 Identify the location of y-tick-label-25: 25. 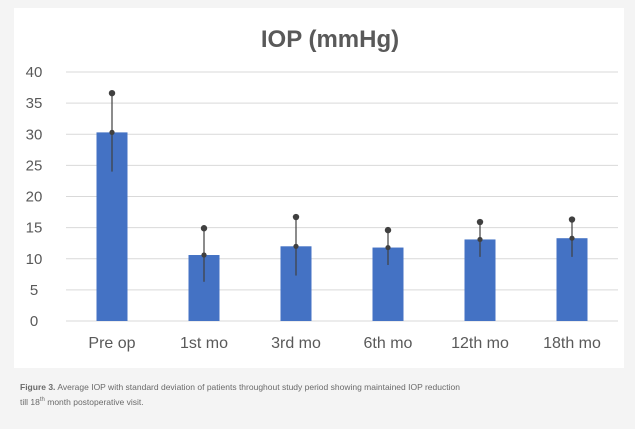
(34, 165).